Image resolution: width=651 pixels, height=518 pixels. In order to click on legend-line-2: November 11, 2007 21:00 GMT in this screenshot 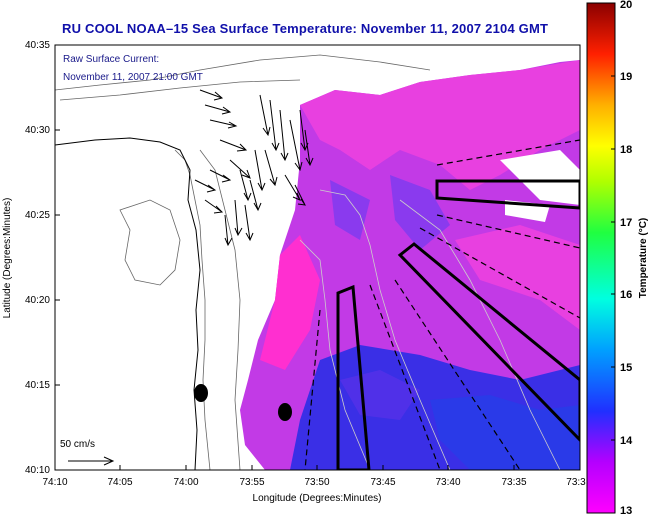, I will do `click(133, 77)`.